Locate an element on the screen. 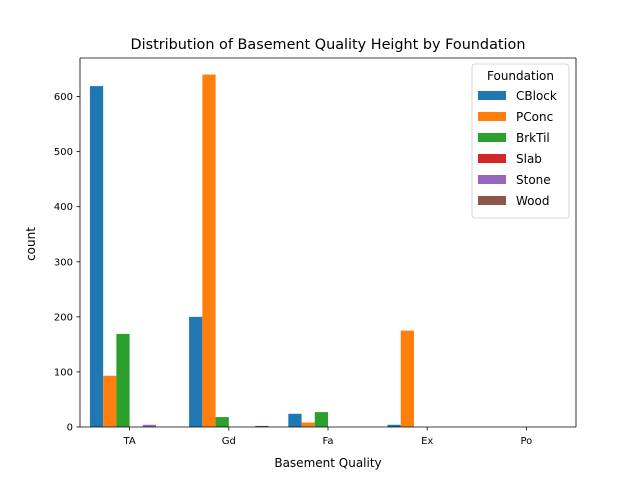 This screenshot has height=480, width=640. legend-swatch-stone is located at coordinates (492, 179).